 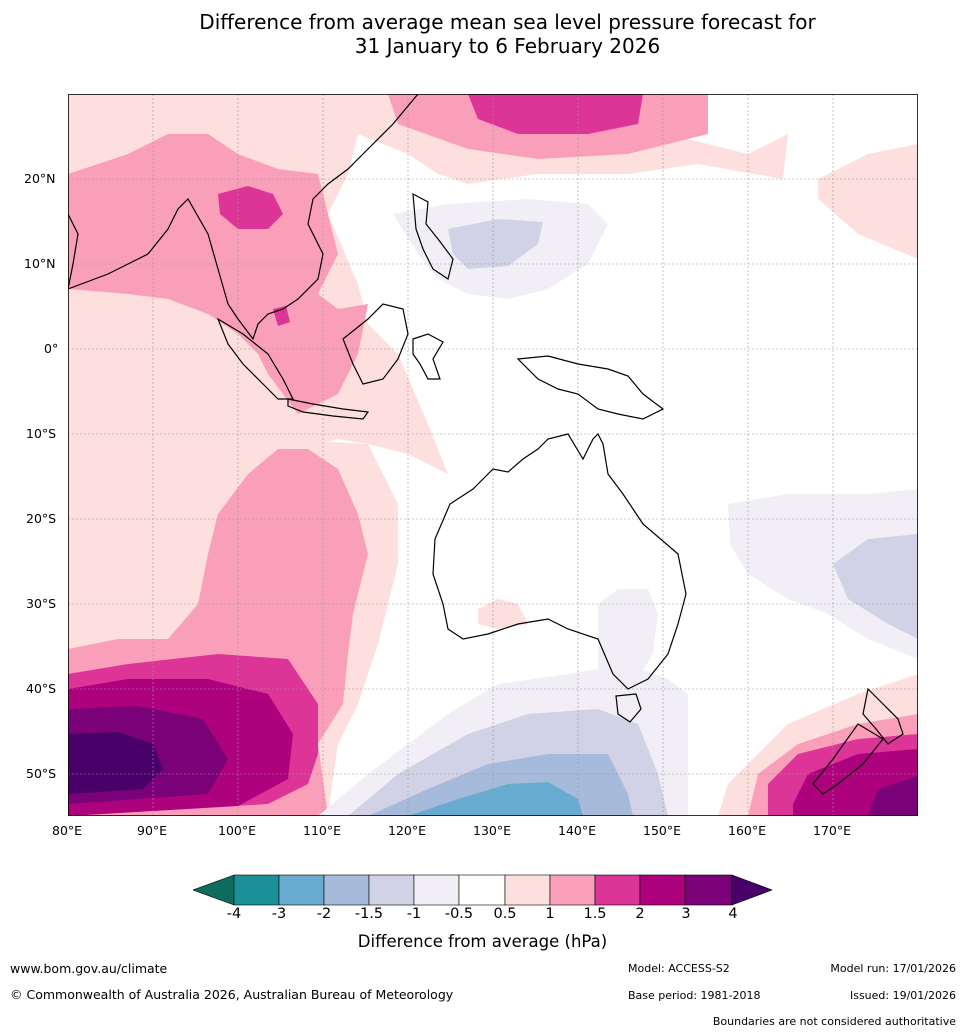 What do you see at coordinates (628, 708) in the screenshot?
I see `coastline-tasmania` at bounding box center [628, 708].